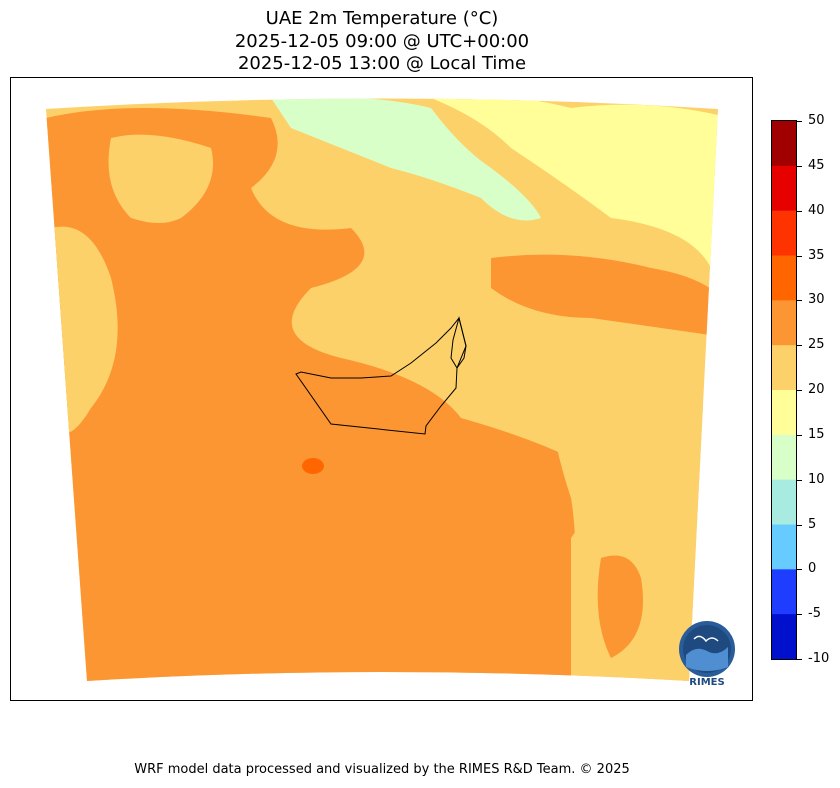 Image resolution: width=840 pixels, height=788 pixels. What do you see at coordinates (816, 345) in the screenshot?
I see `colorbar-tick-label: 25` at bounding box center [816, 345].